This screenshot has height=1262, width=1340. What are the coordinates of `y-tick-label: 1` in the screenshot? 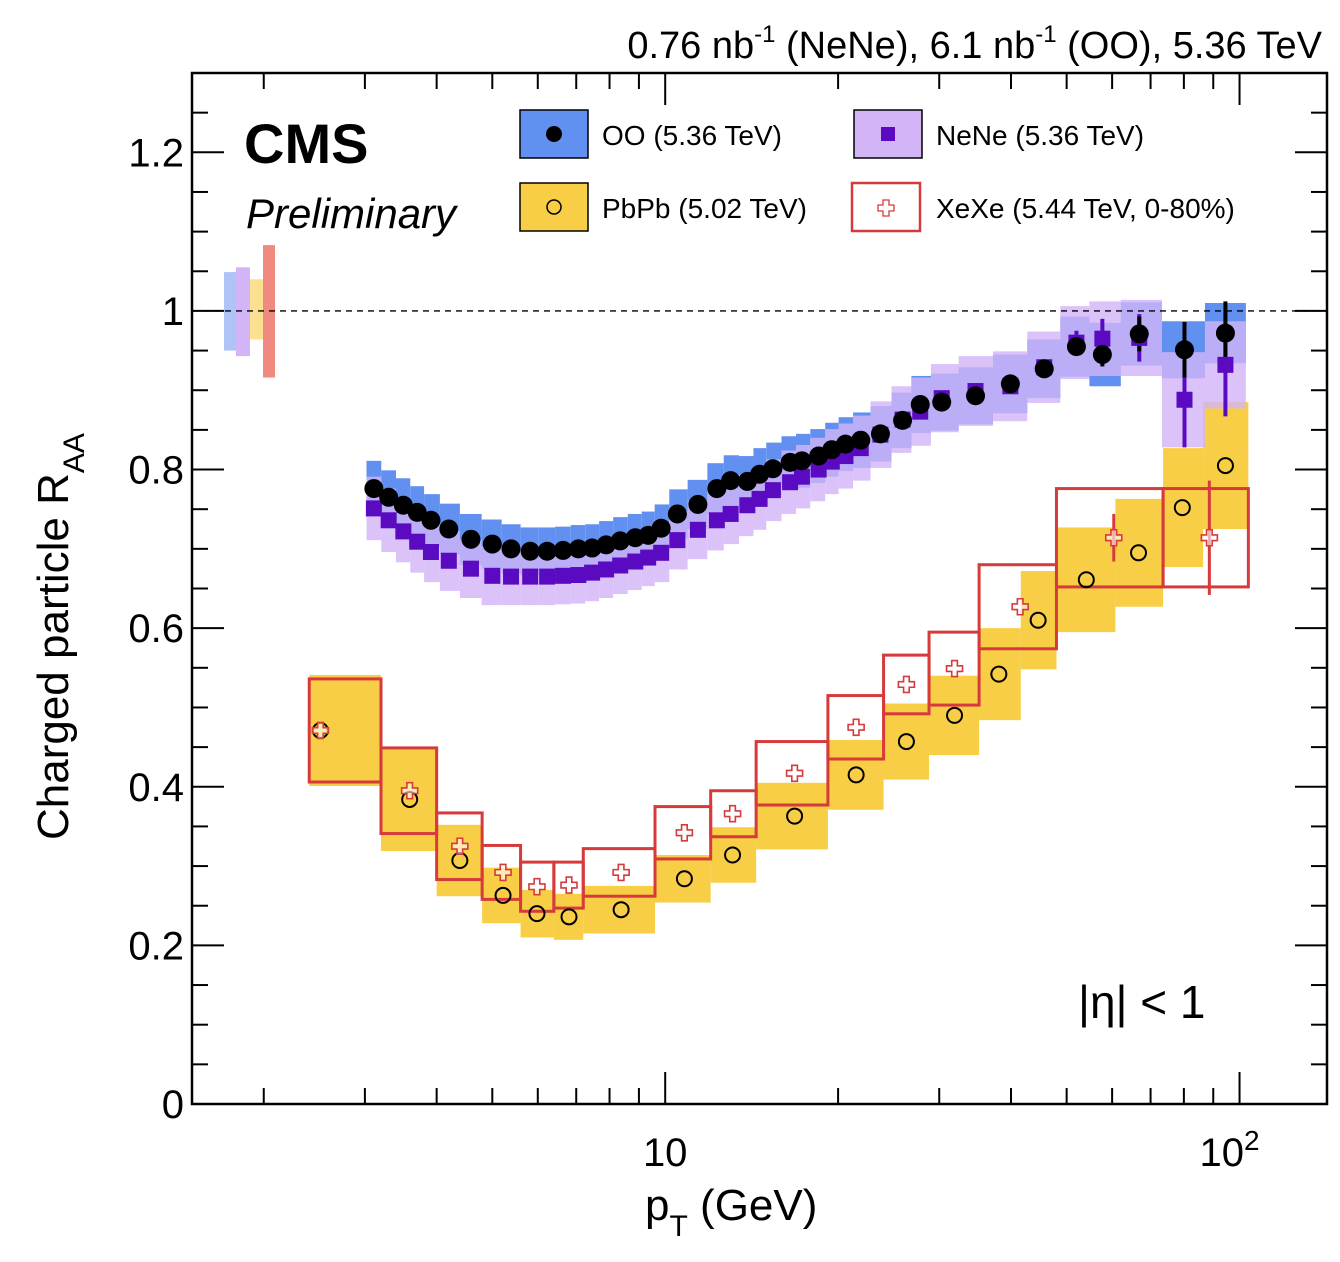 It's located at (173, 312).